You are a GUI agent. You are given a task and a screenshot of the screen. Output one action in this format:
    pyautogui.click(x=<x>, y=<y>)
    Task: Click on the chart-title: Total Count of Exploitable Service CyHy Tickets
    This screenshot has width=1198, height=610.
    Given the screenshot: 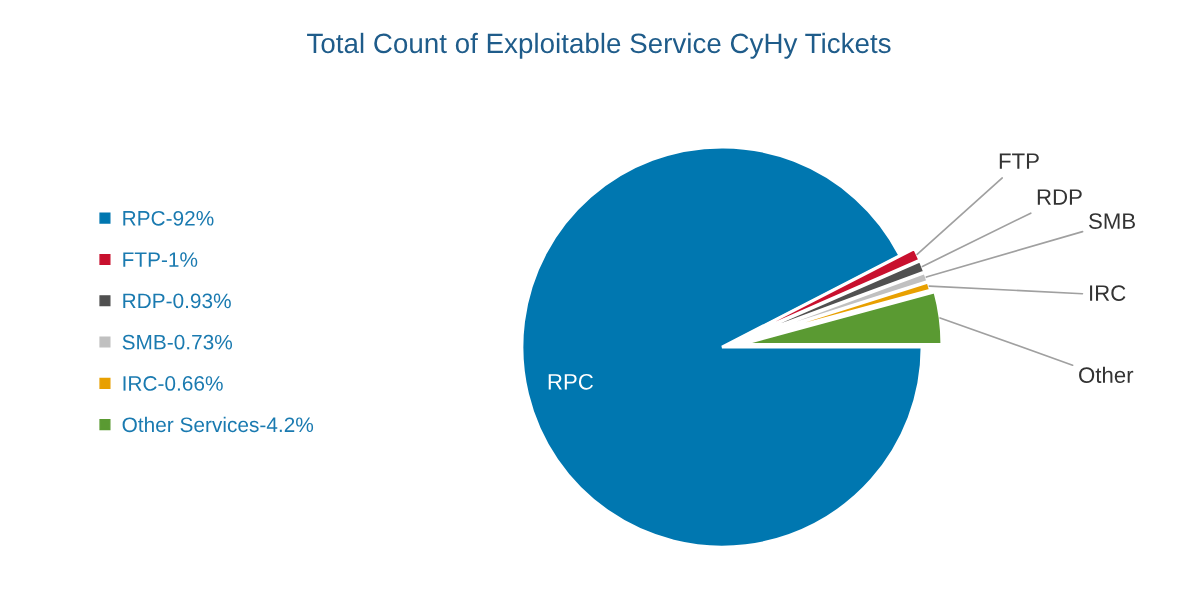 What is the action you would take?
    pyautogui.click(x=599, y=45)
    